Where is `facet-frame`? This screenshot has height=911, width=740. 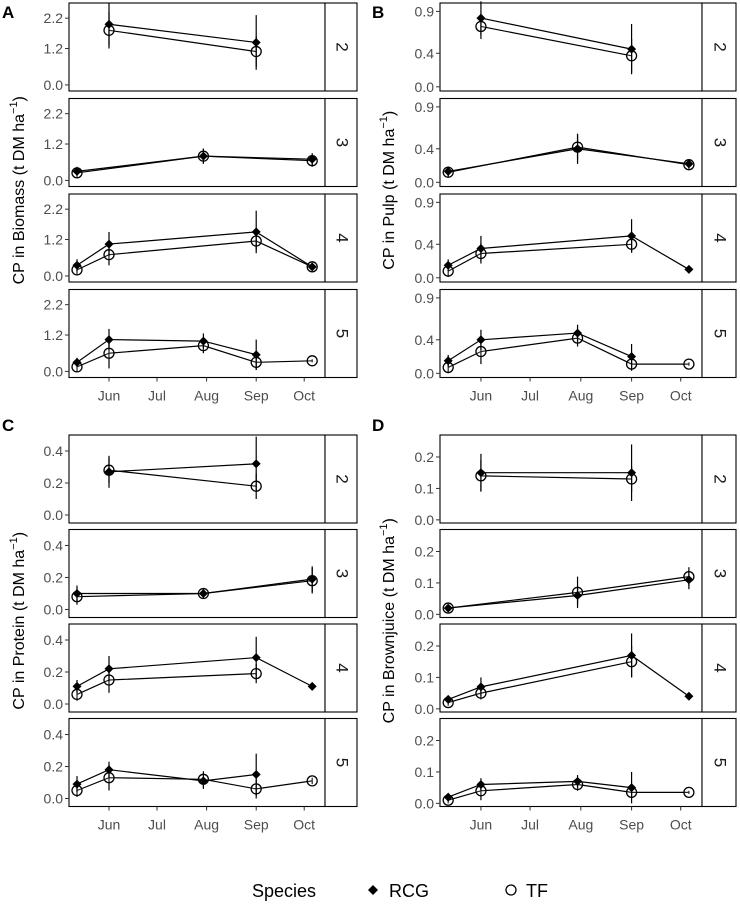
facet-frame is located at coordinates (197, 142).